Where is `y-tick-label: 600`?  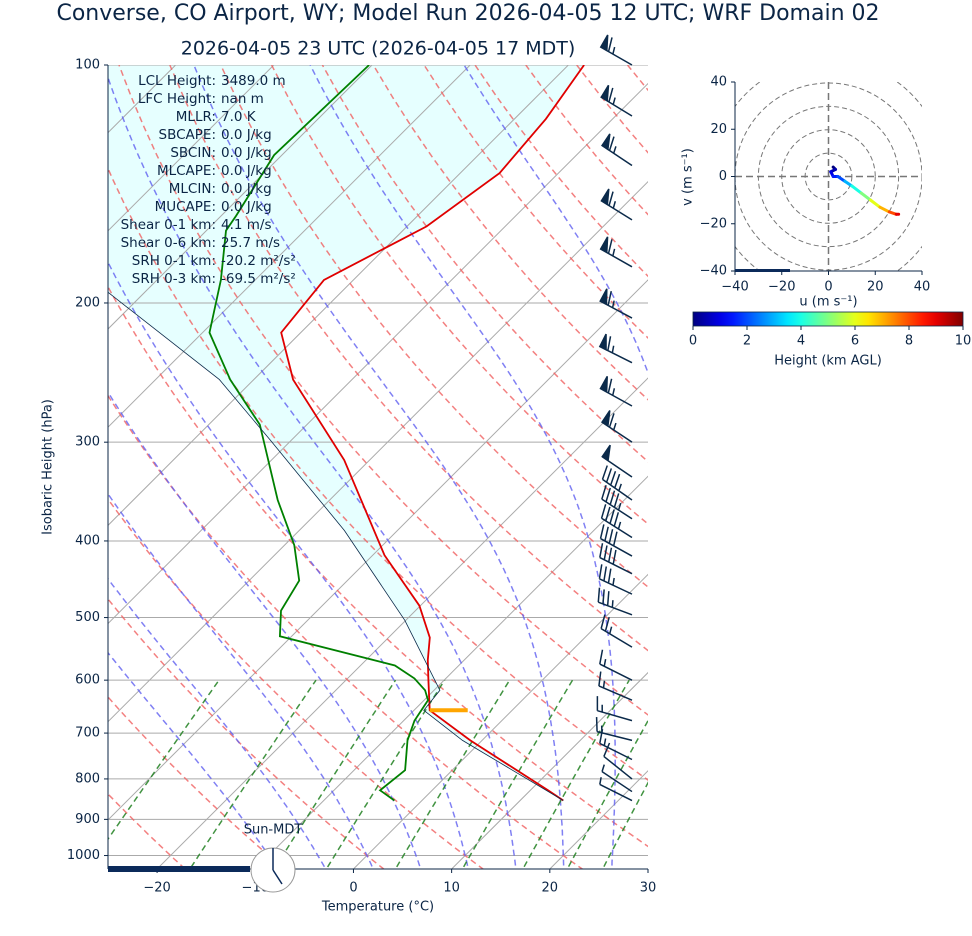
y-tick-label: 600 is located at coordinates (87, 680).